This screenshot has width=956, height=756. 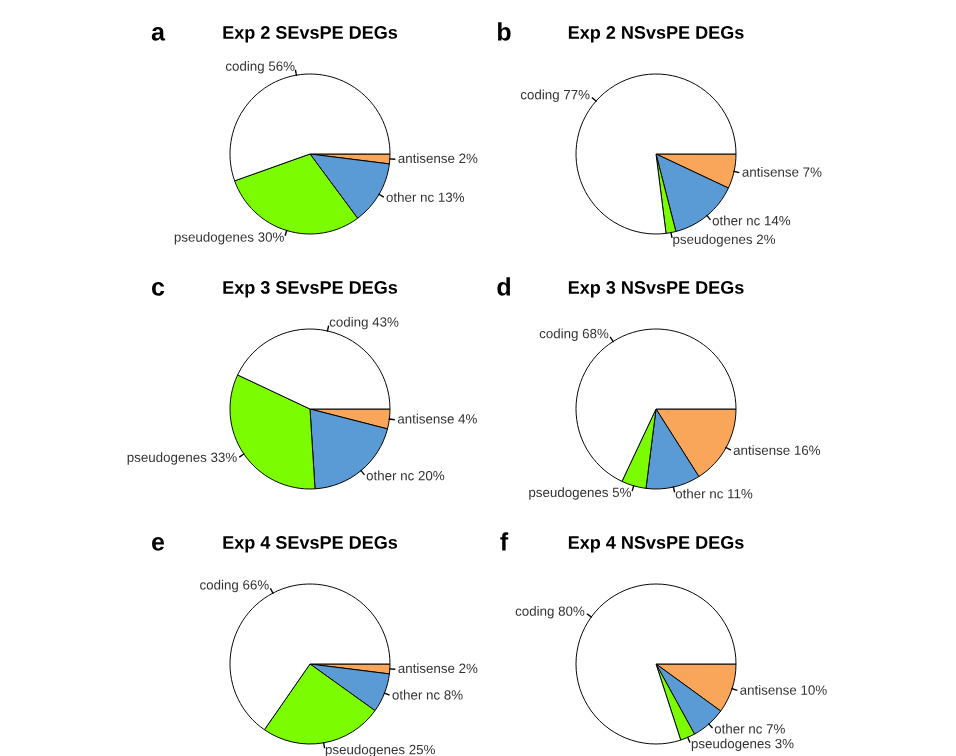 What do you see at coordinates (503, 286) in the screenshot?
I see `text: d` at bounding box center [503, 286].